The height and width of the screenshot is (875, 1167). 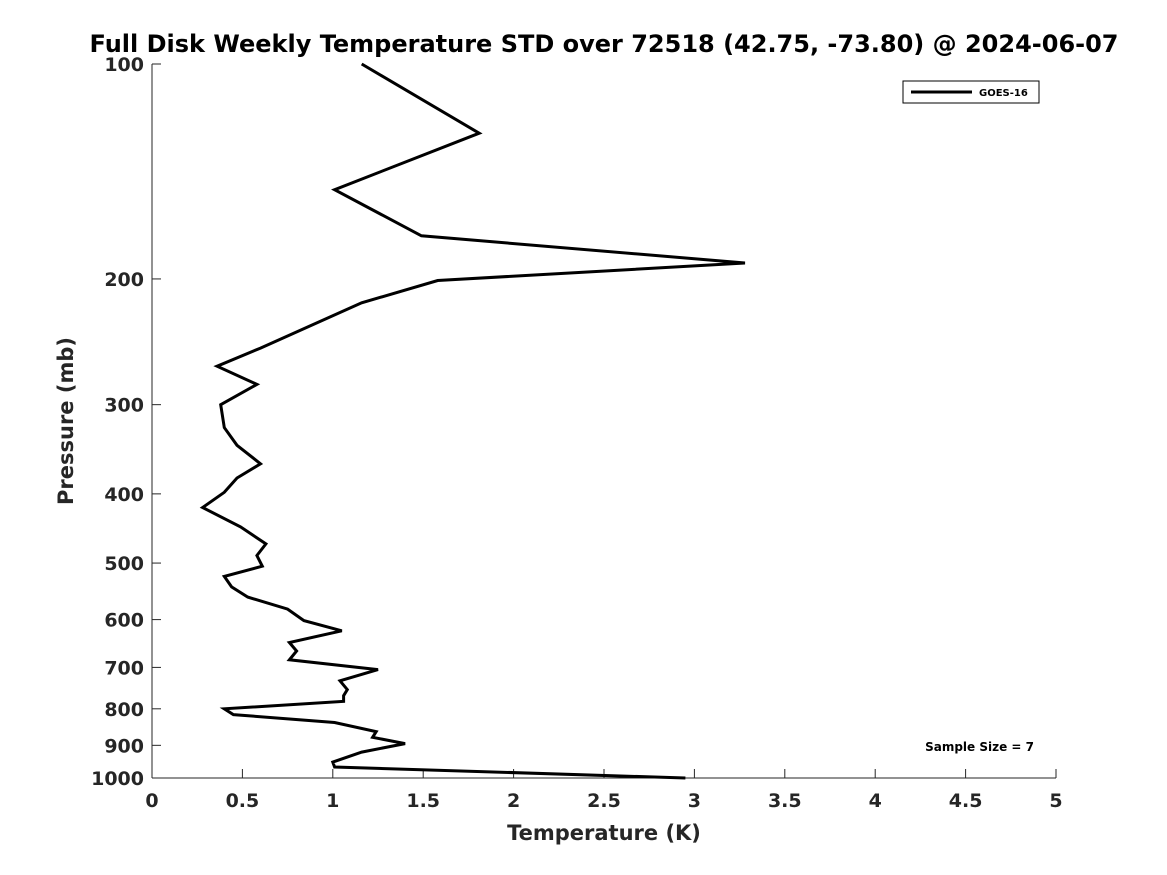 What do you see at coordinates (151, 801) in the screenshot?
I see `x-tick-label: 0` at bounding box center [151, 801].